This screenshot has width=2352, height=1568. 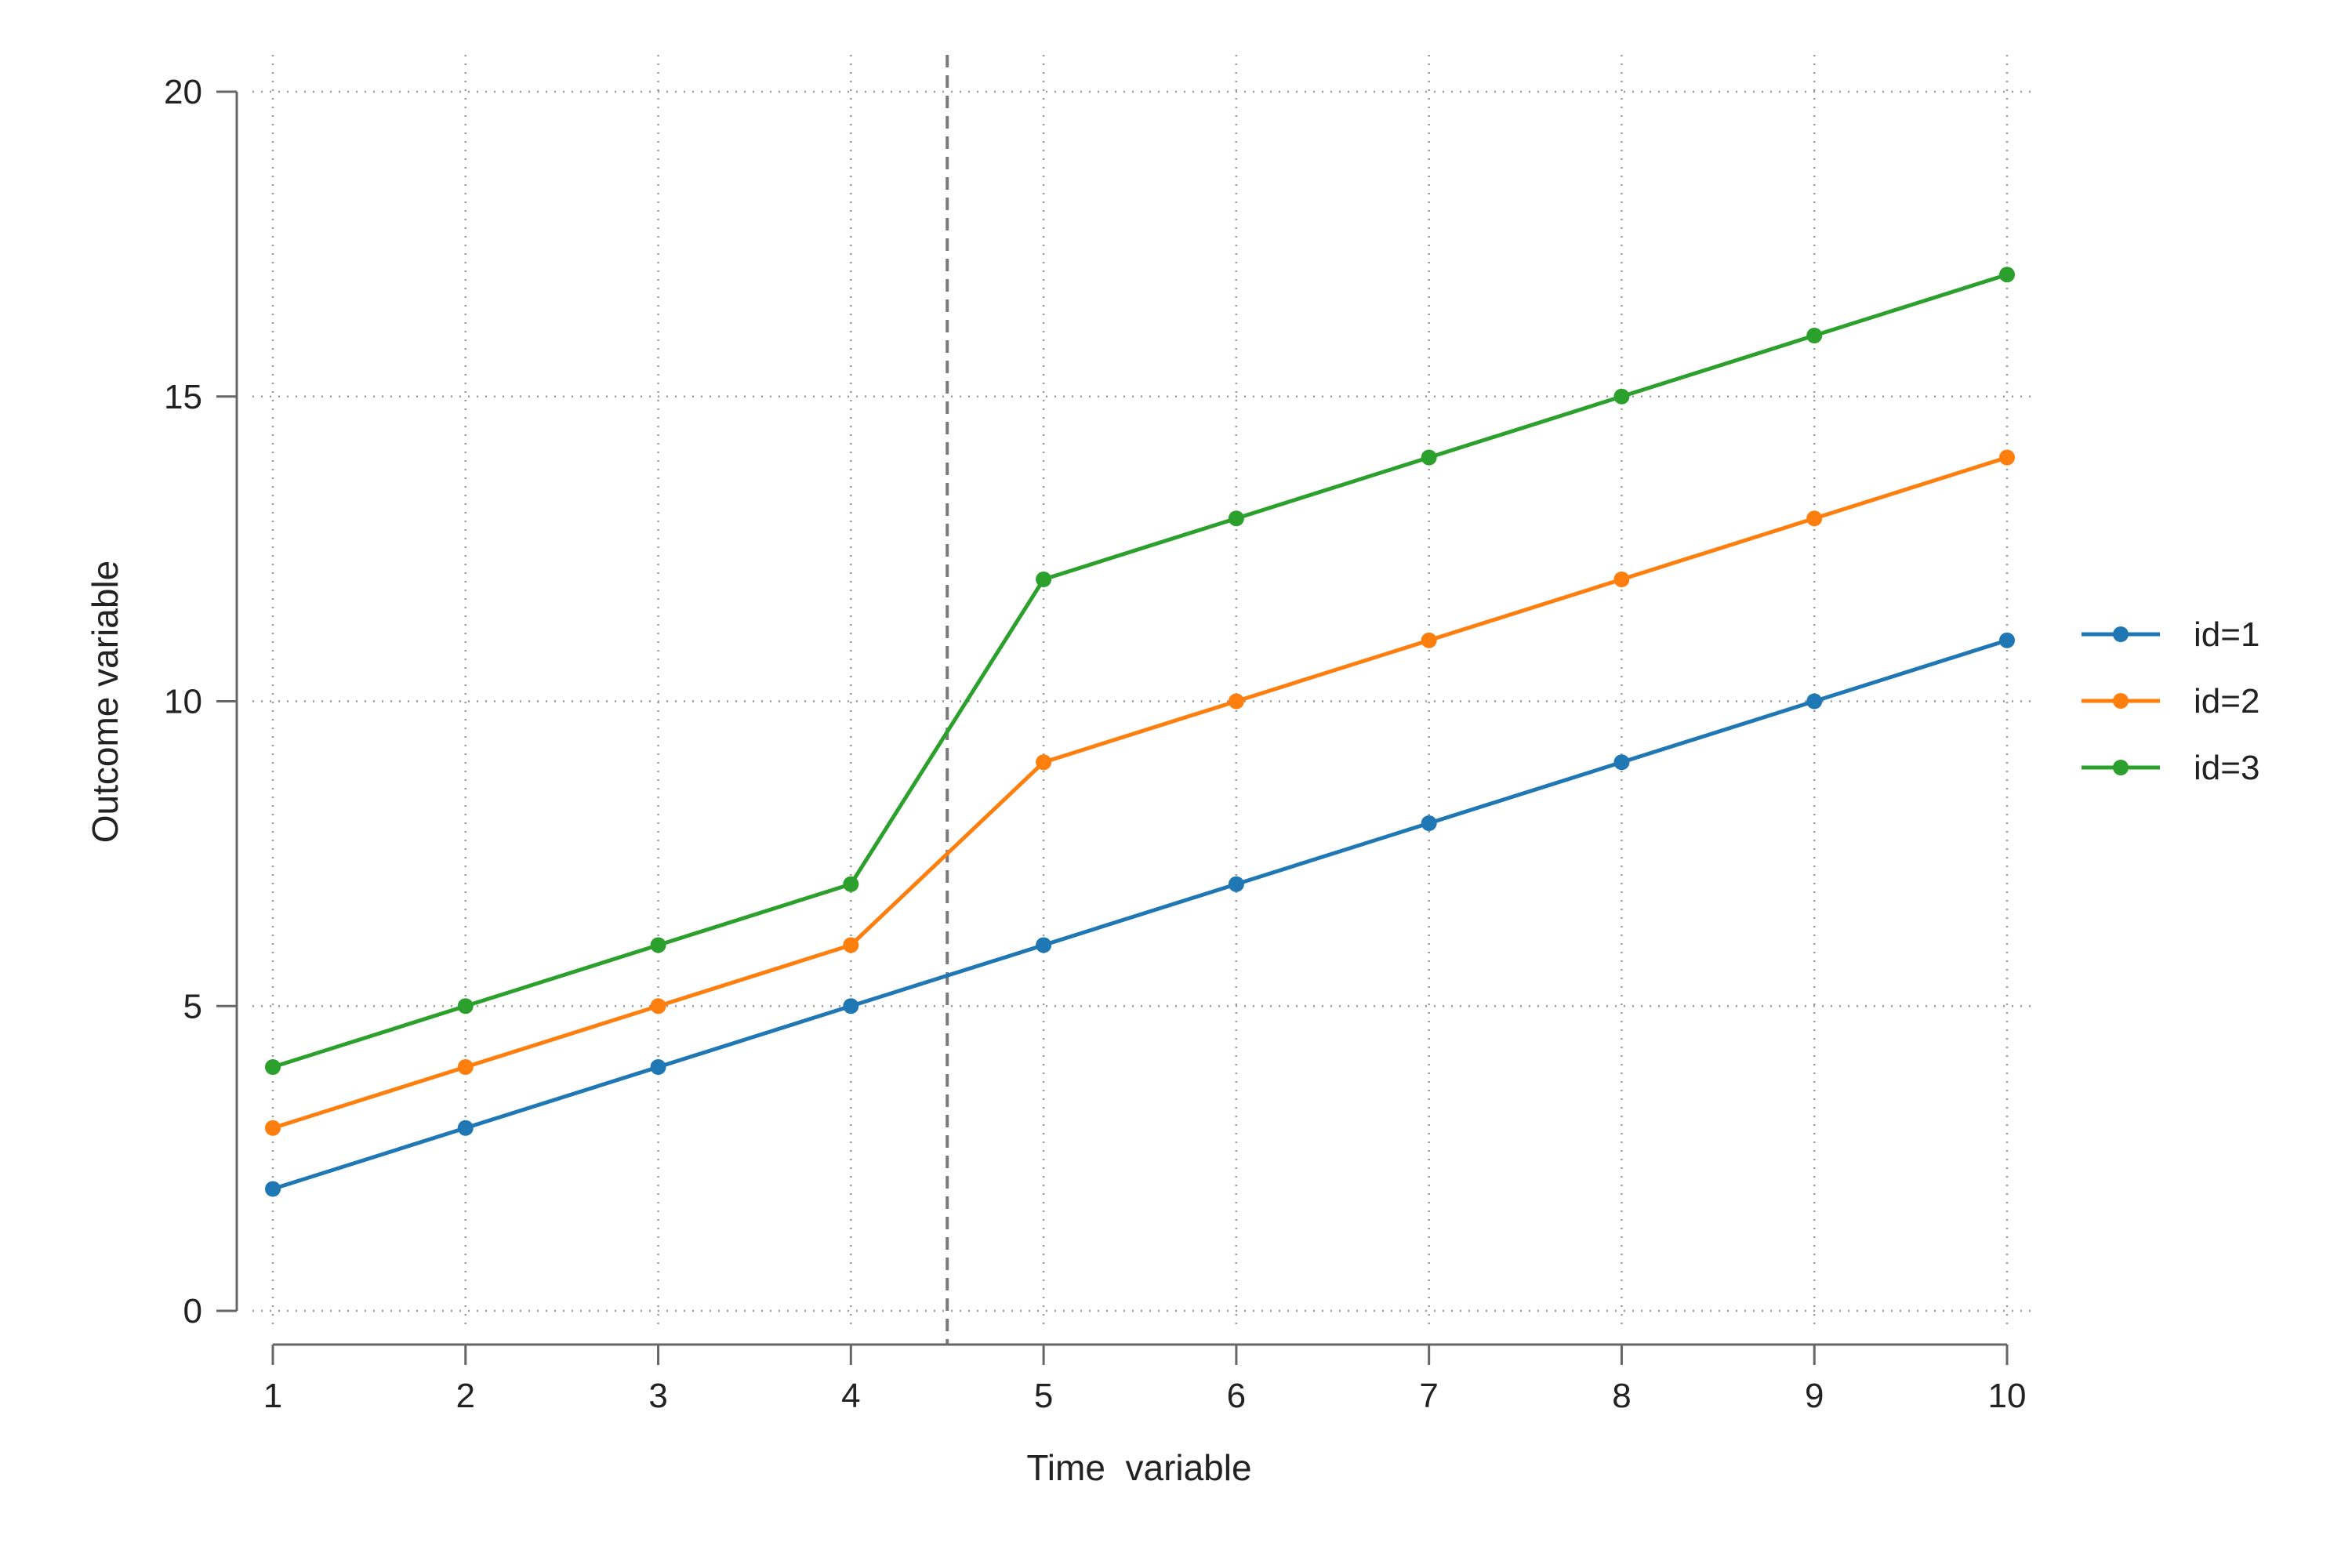 I want to click on y-tick-label: 15, so click(x=183, y=397).